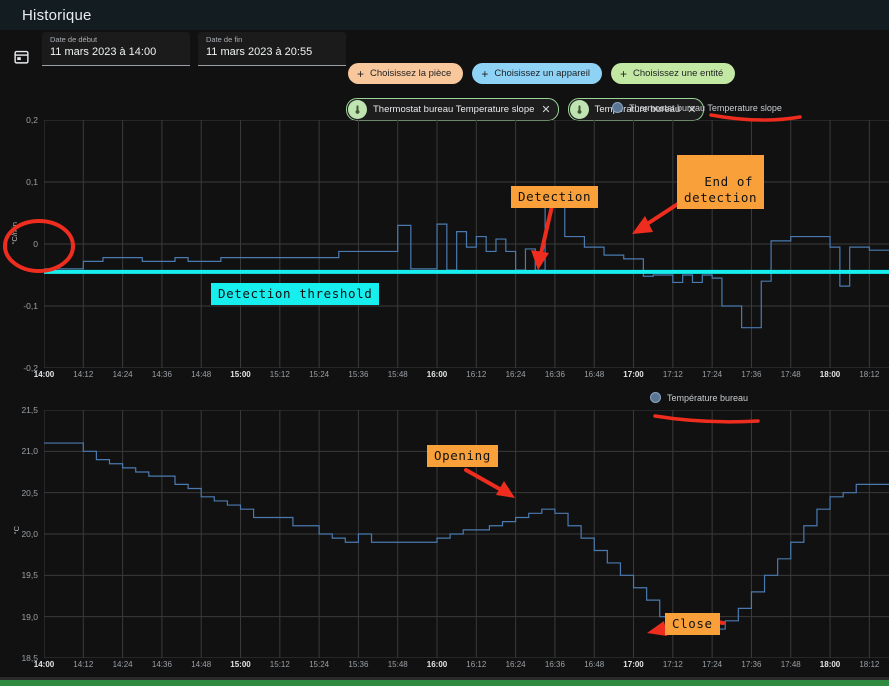  I want to click on entity-chip-label: Thermostat bureau Temperature slope, so click(454, 109).